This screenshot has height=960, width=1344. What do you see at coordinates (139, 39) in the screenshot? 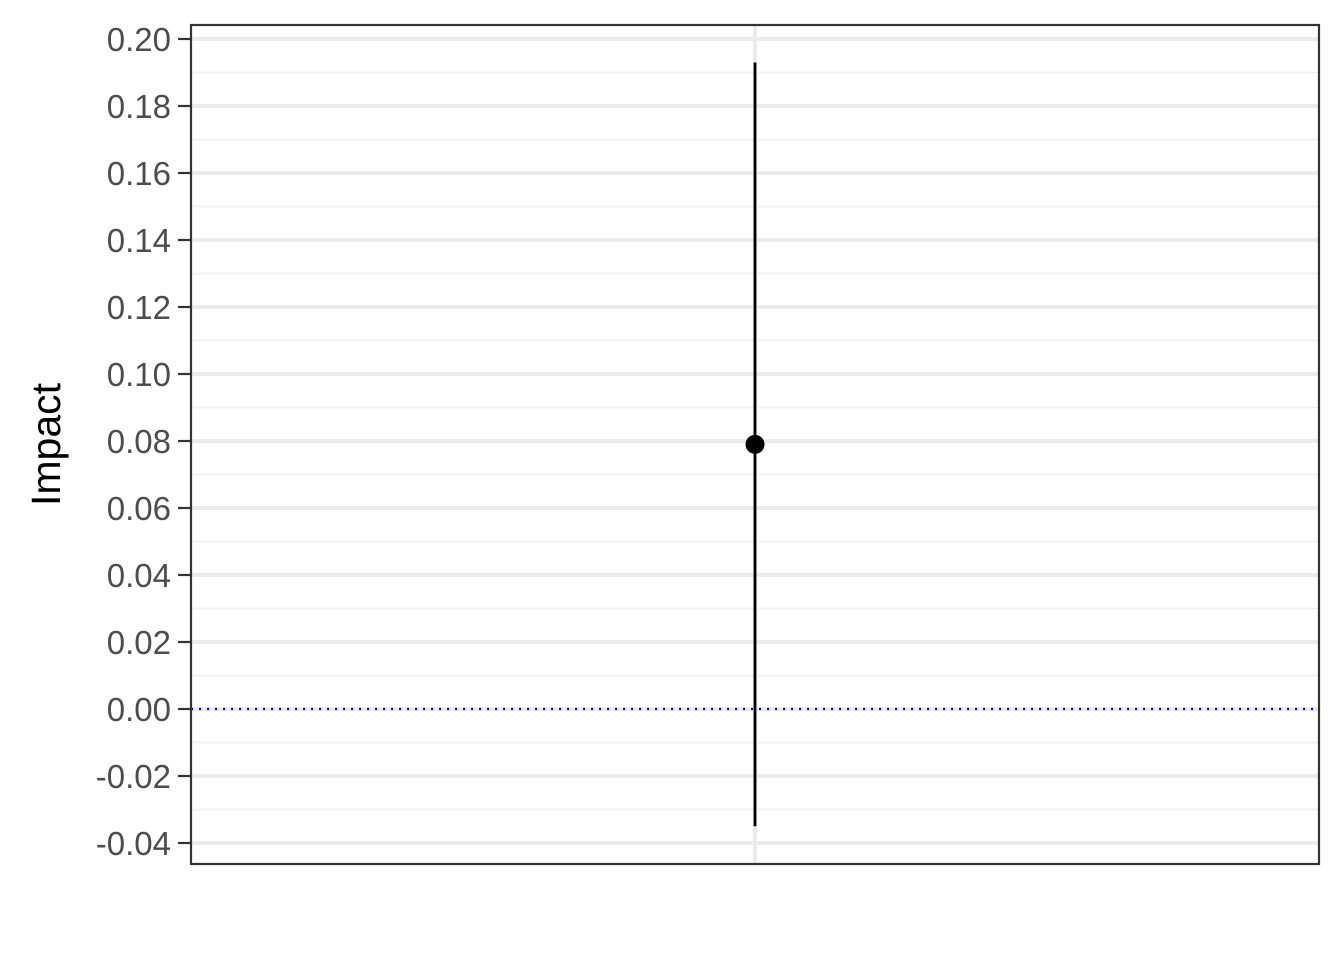
I see `y-tick-label: 0.20` at bounding box center [139, 39].